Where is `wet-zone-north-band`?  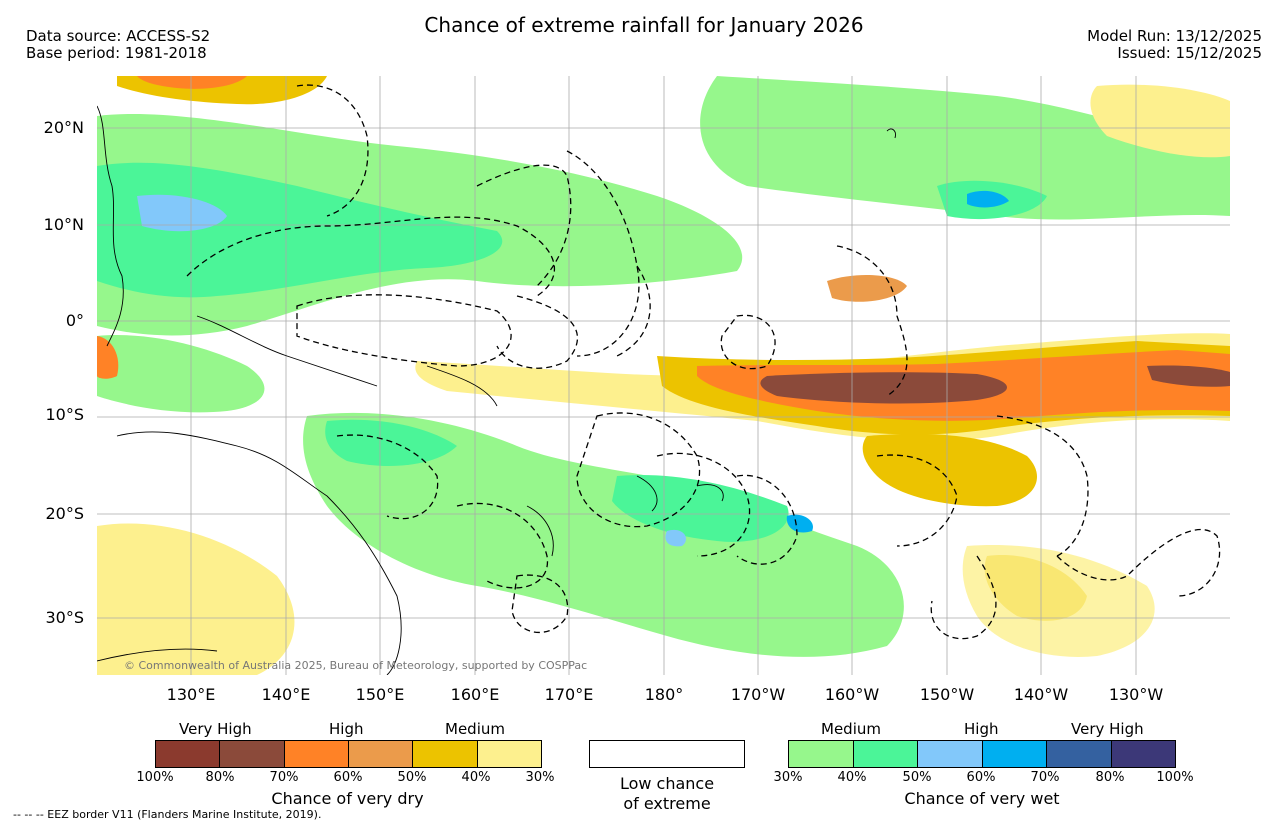 wet-zone-north-band is located at coordinates (965, 148).